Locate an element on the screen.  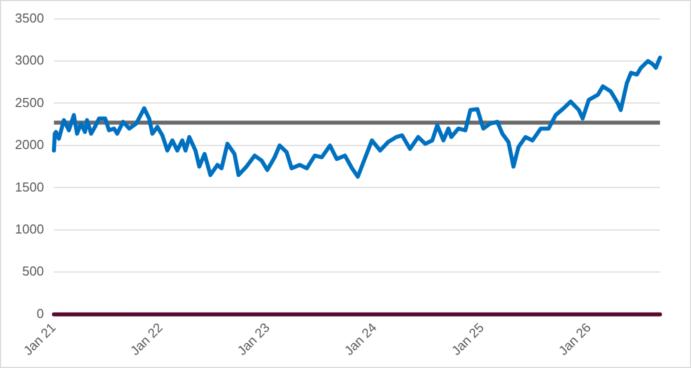
y-tick-label: 1500 is located at coordinates (29, 186).